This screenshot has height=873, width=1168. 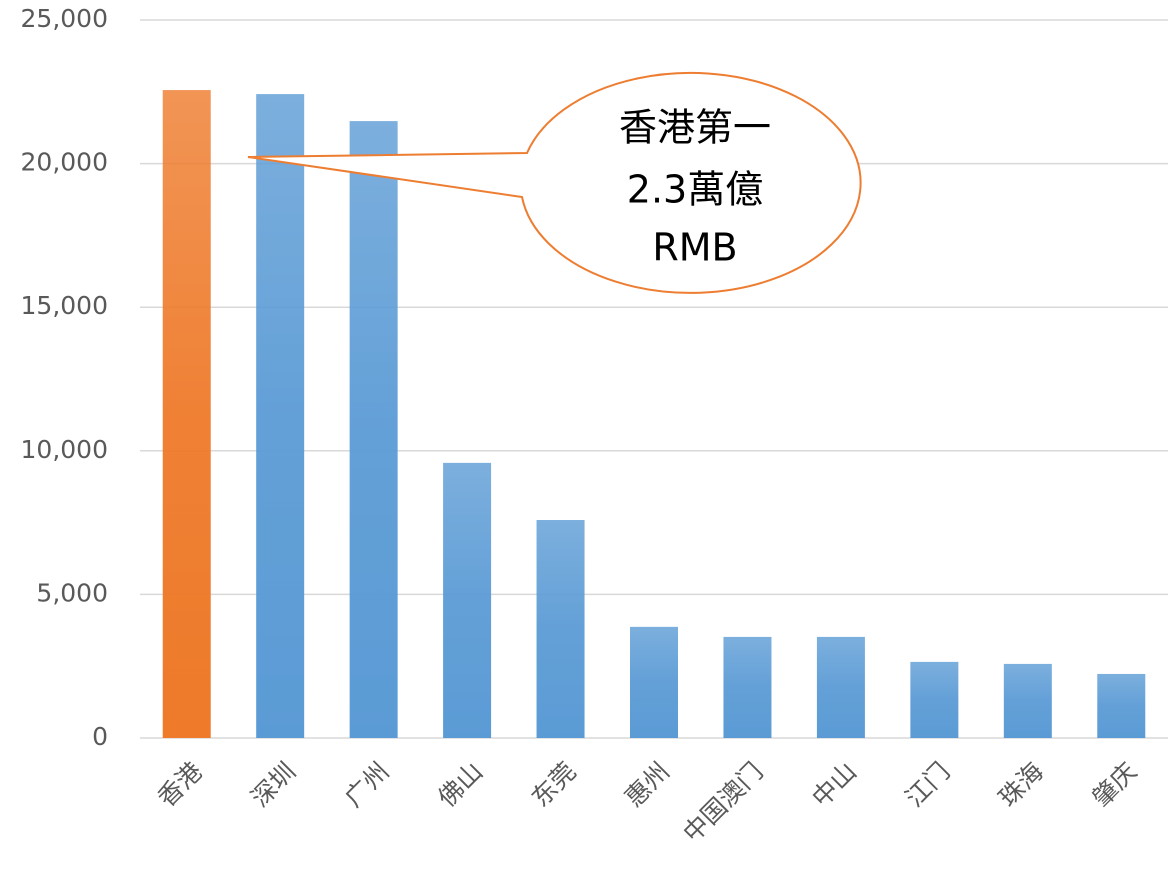 What do you see at coordinates (367, 785) in the screenshot?
I see `x-tick-label: 广州` at bounding box center [367, 785].